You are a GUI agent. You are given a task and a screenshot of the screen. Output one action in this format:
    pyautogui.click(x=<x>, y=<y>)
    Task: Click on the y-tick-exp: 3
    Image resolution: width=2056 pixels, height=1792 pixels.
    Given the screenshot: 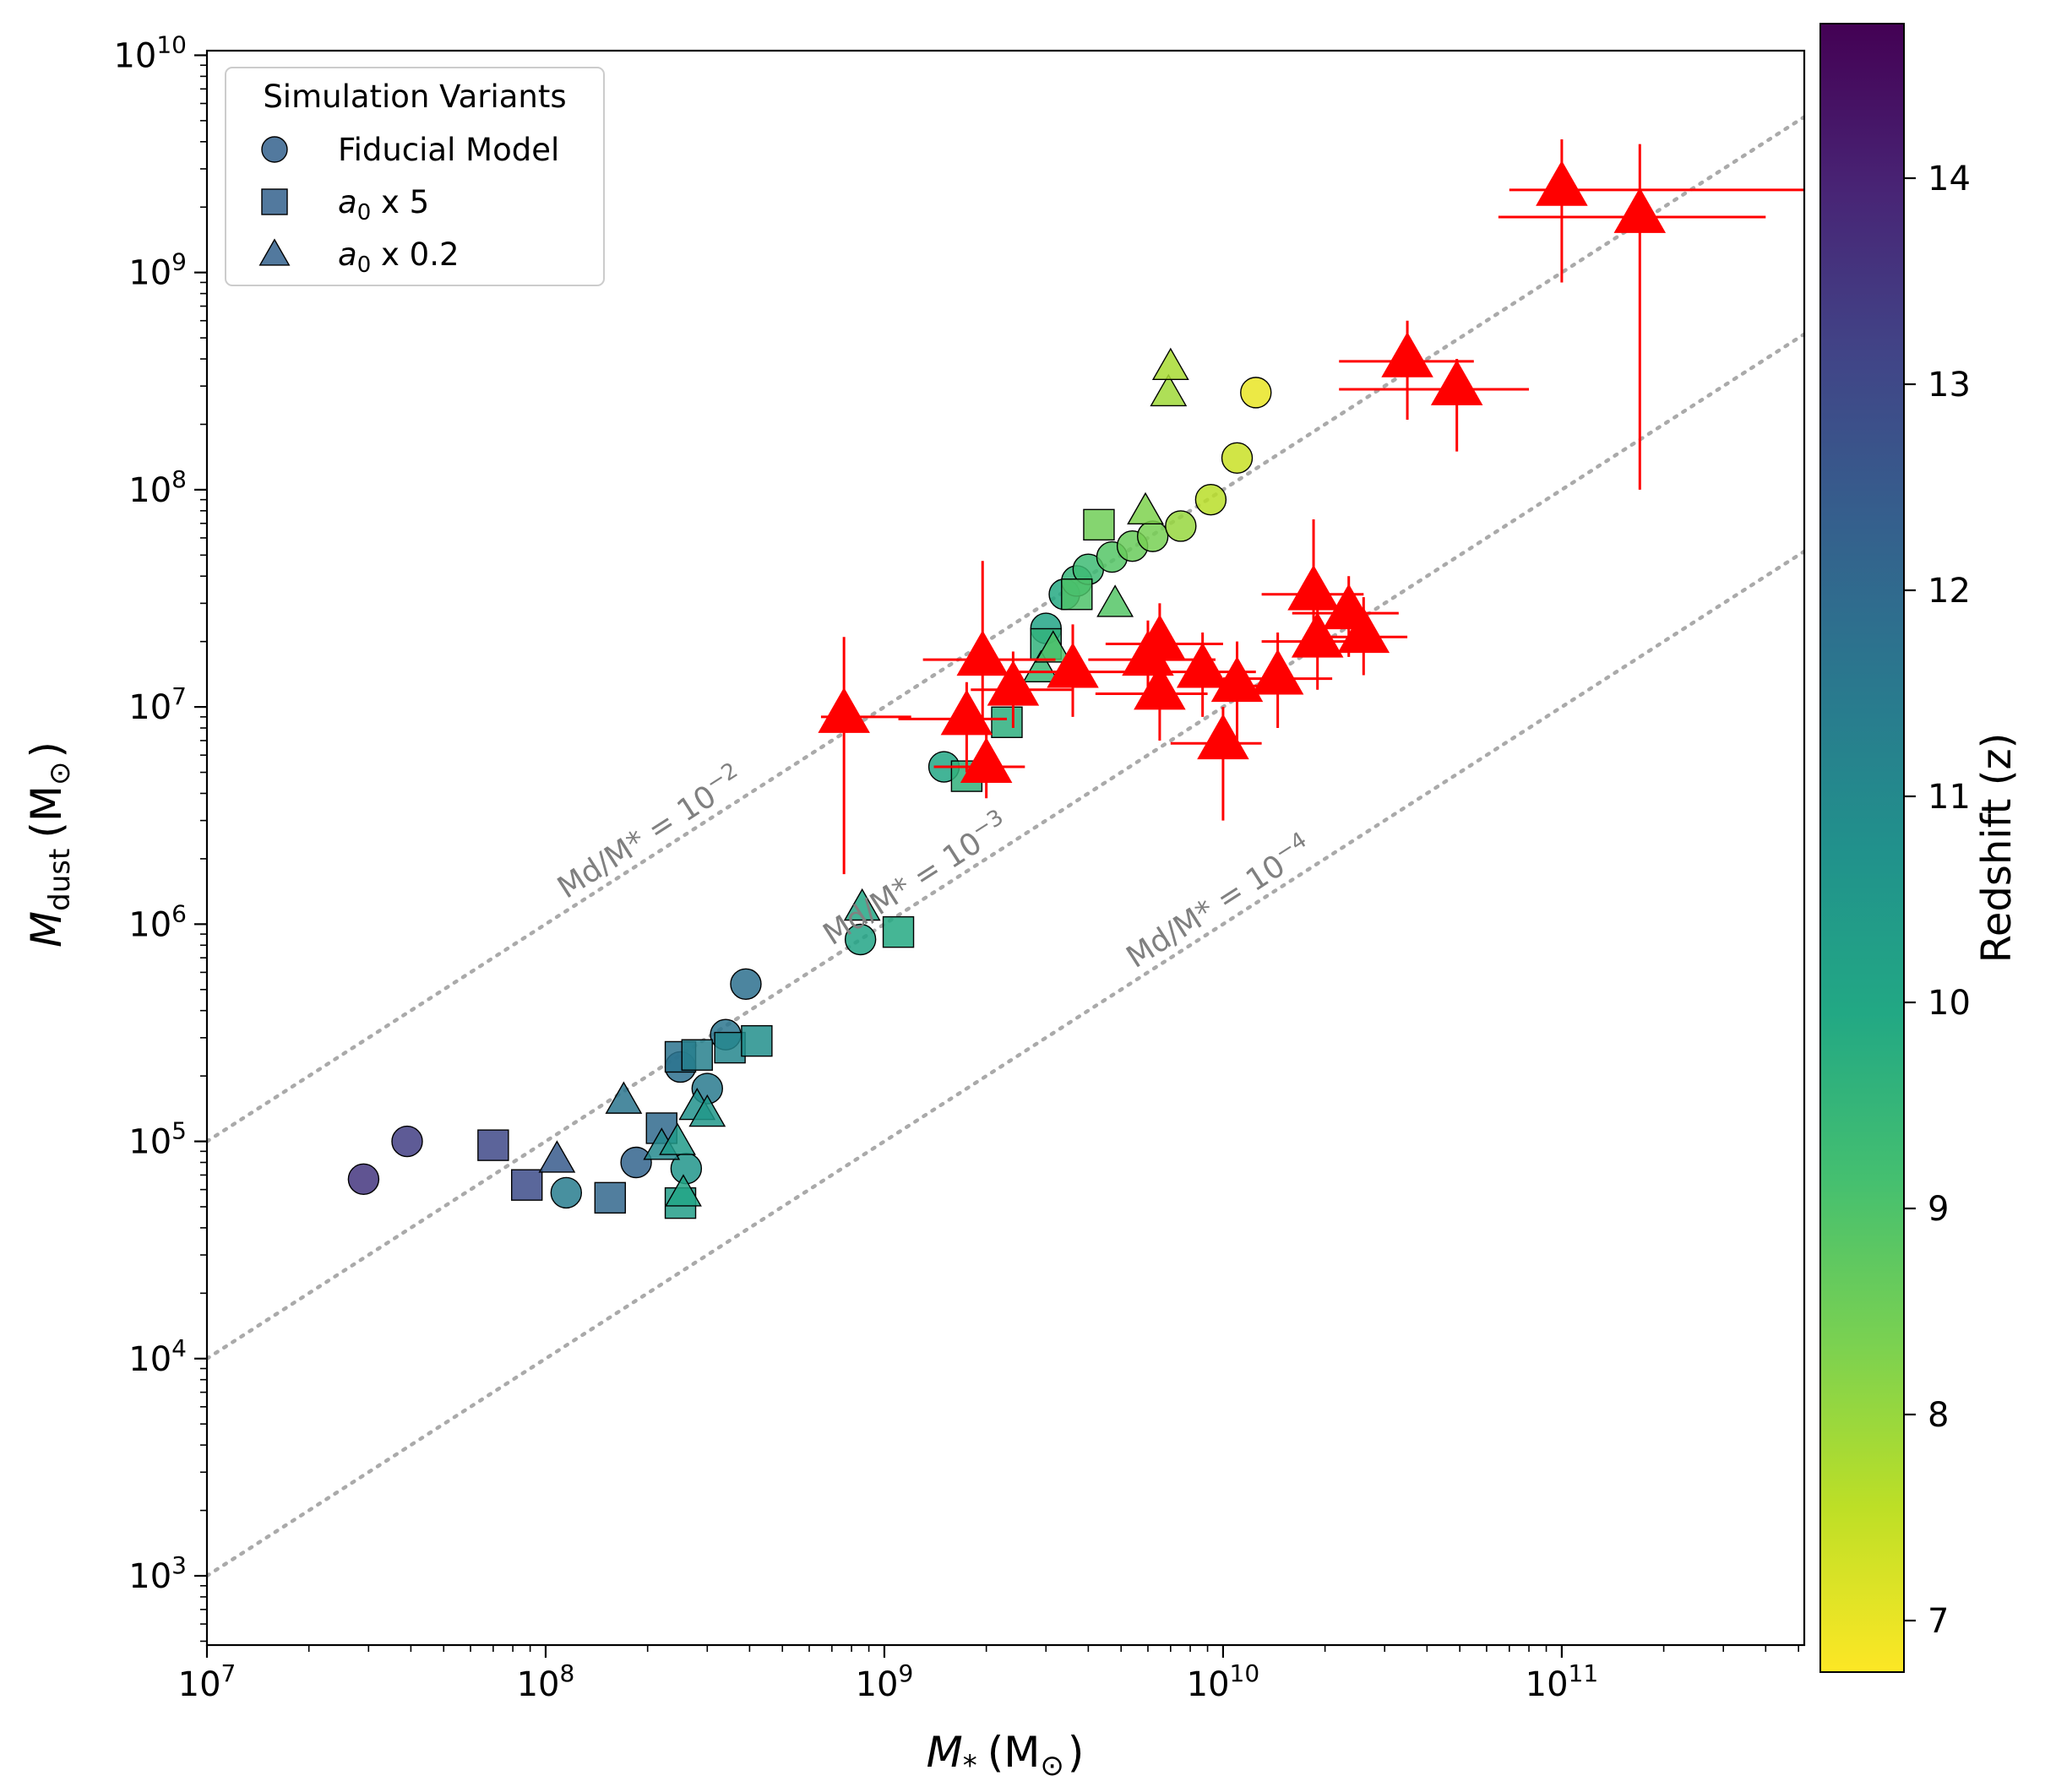 What is the action you would take?
    pyautogui.click(x=179, y=1565)
    